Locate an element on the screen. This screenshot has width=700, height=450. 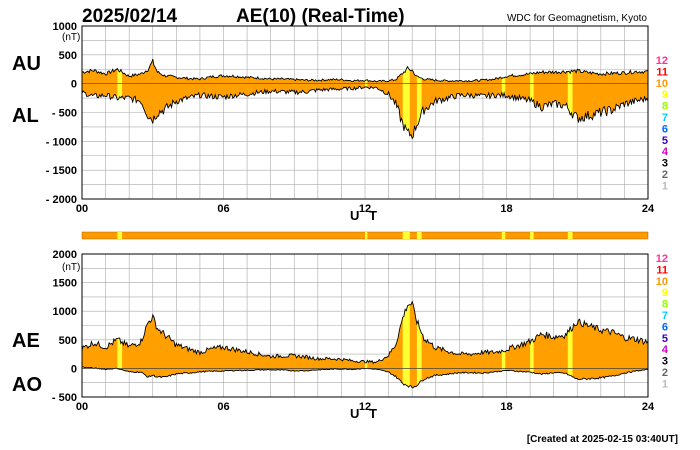
au-label: AU is located at coordinates (26, 64).